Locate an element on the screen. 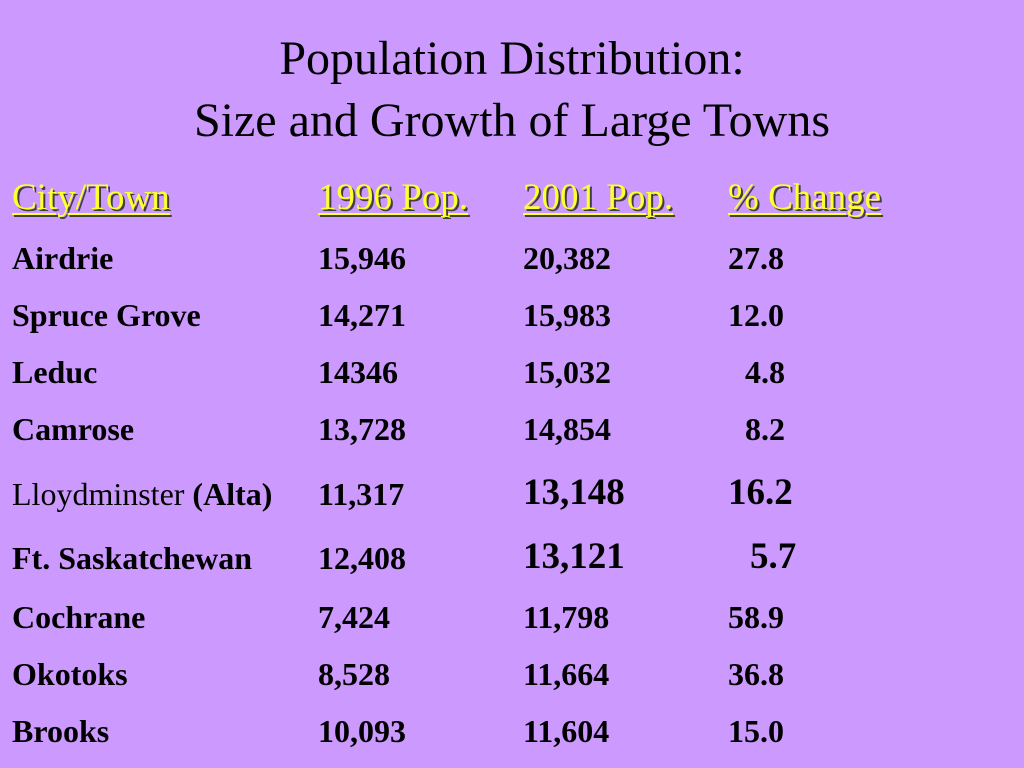 This screenshot has width=1024, height=768. table-row: Spruce Grove 14,271 15,983 12.0 is located at coordinates (512, 322).